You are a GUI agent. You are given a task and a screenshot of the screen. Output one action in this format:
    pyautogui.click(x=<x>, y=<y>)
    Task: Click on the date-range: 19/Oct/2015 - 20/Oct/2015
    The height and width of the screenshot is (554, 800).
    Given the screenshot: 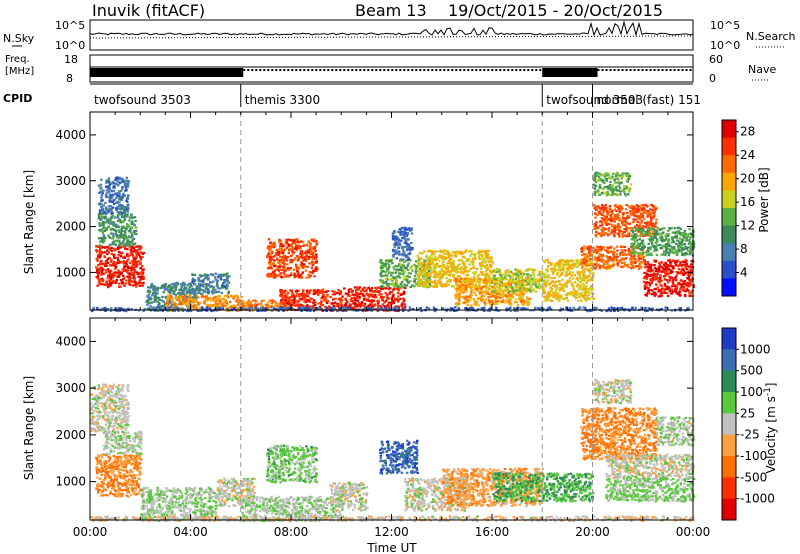 What is the action you would take?
    pyautogui.click(x=555, y=10)
    